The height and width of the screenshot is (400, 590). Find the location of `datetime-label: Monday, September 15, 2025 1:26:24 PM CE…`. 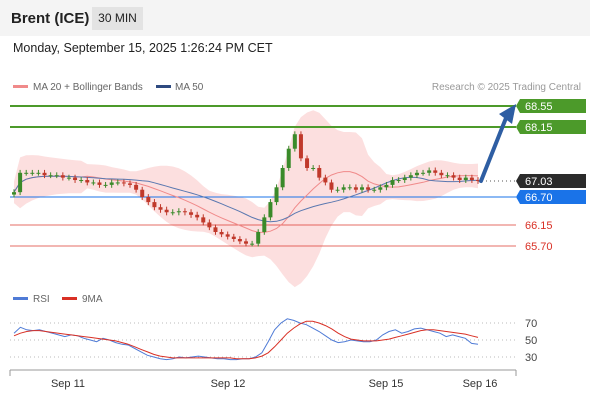

datetime-label: Monday, September 15, 2025 1:26:24 PM CE… is located at coordinates (143, 48).